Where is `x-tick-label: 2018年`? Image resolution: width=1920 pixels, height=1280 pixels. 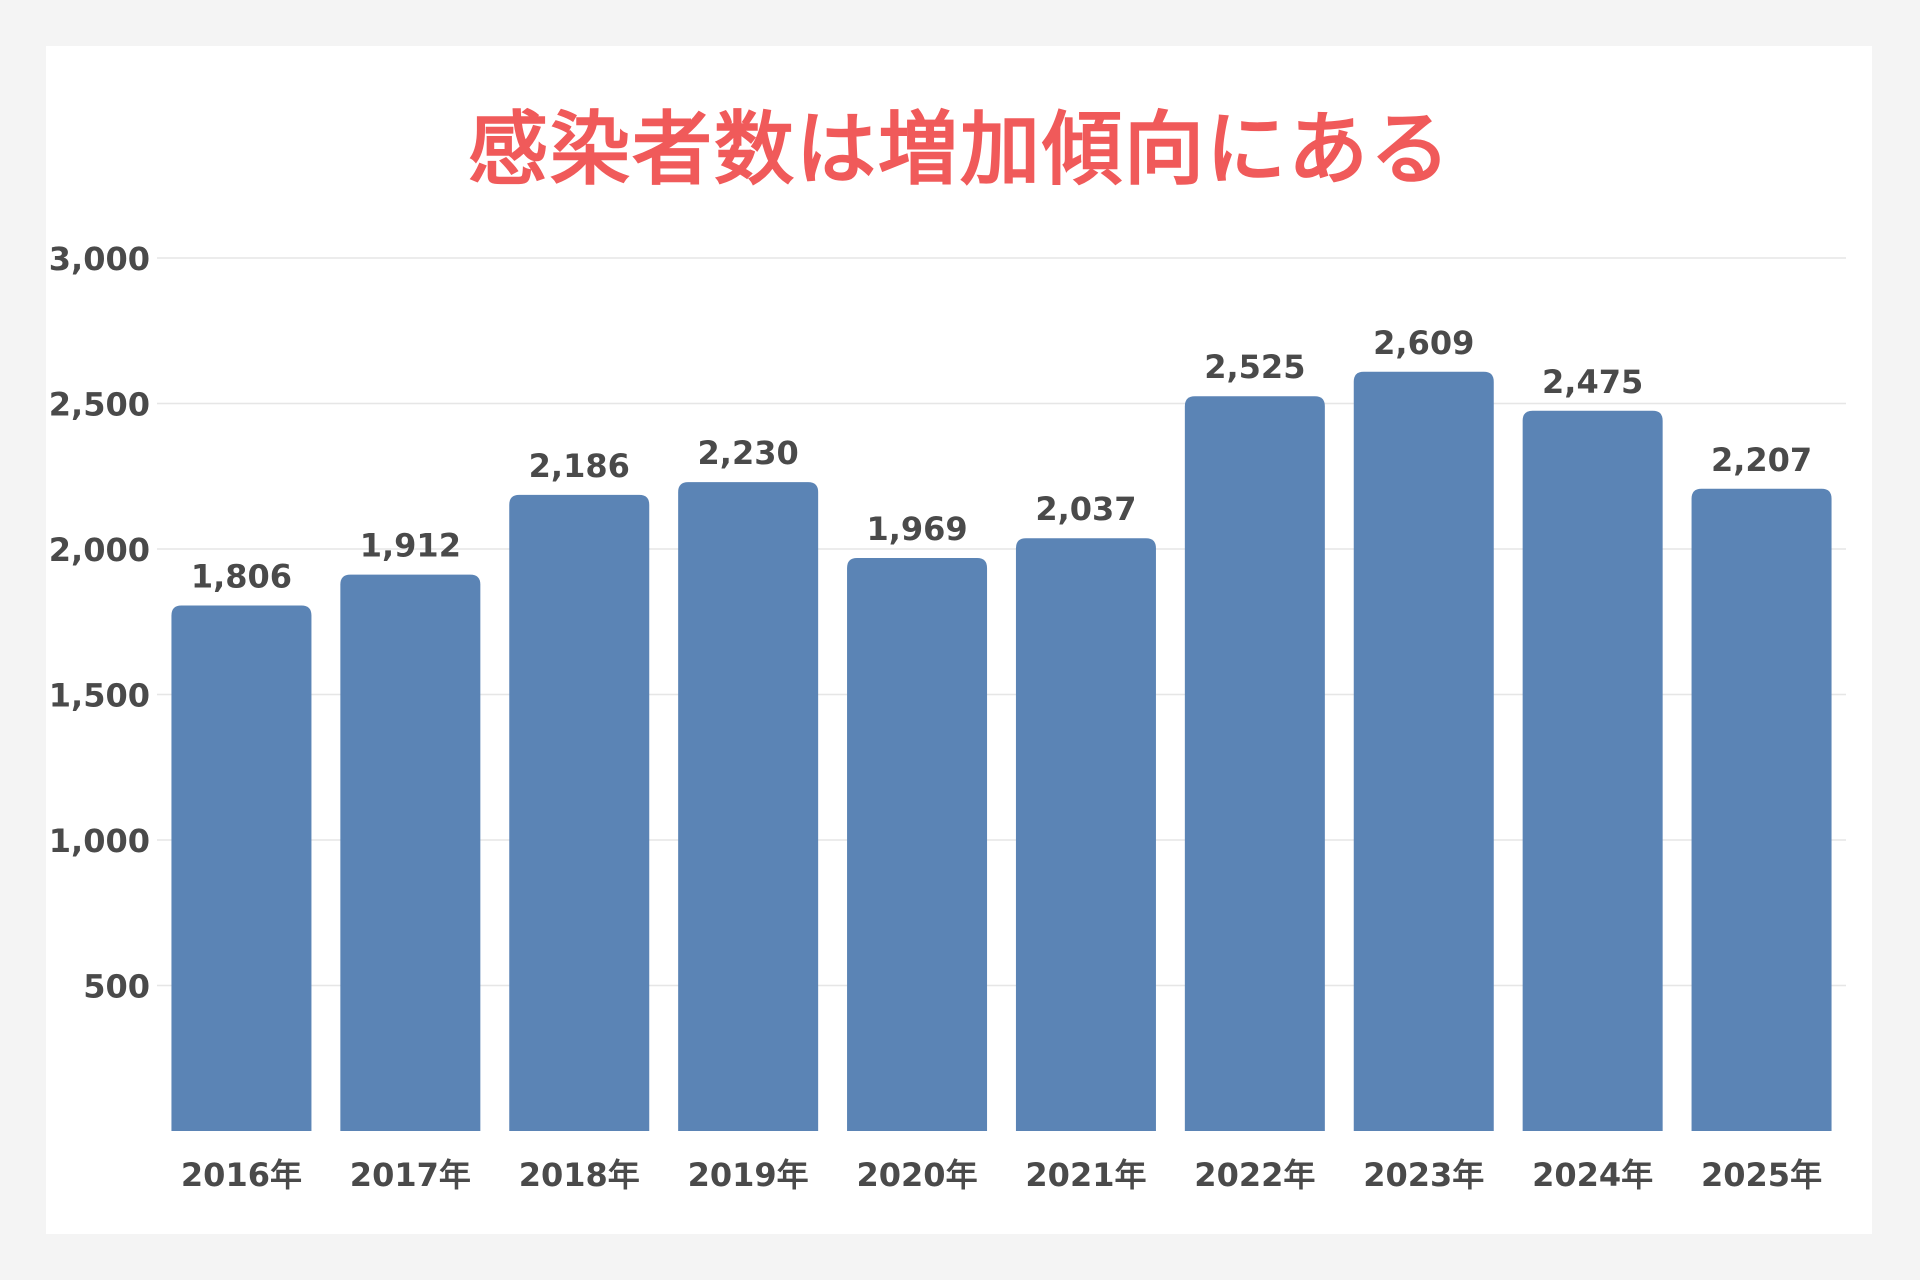
x-tick-label: 2018年 is located at coordinates (579, 1175).